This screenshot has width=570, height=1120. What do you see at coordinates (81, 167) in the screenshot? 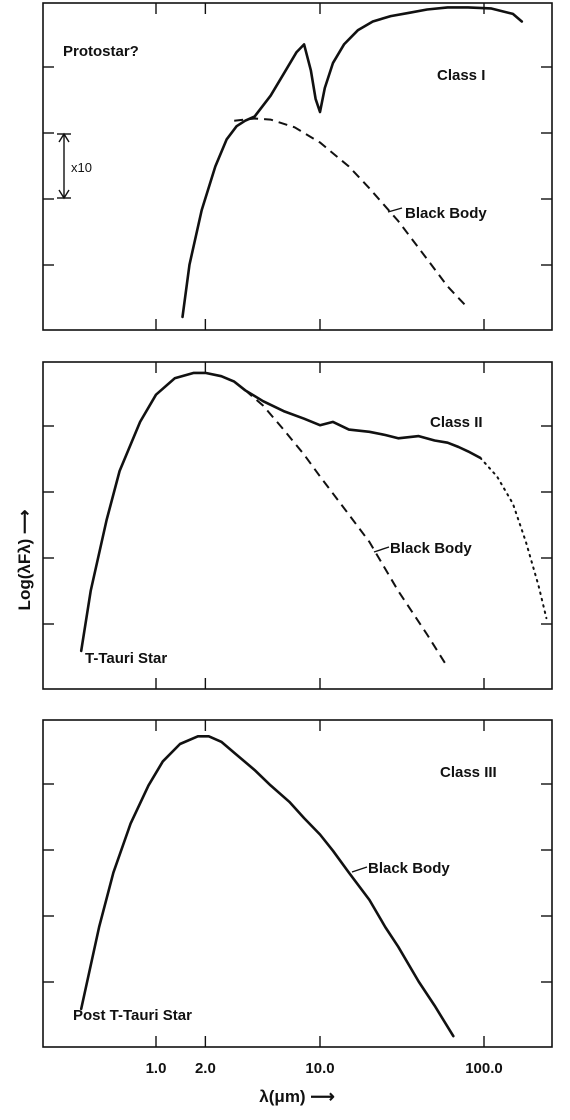
I see `scale-bar-label: x10` at bounding box center [81, 167].